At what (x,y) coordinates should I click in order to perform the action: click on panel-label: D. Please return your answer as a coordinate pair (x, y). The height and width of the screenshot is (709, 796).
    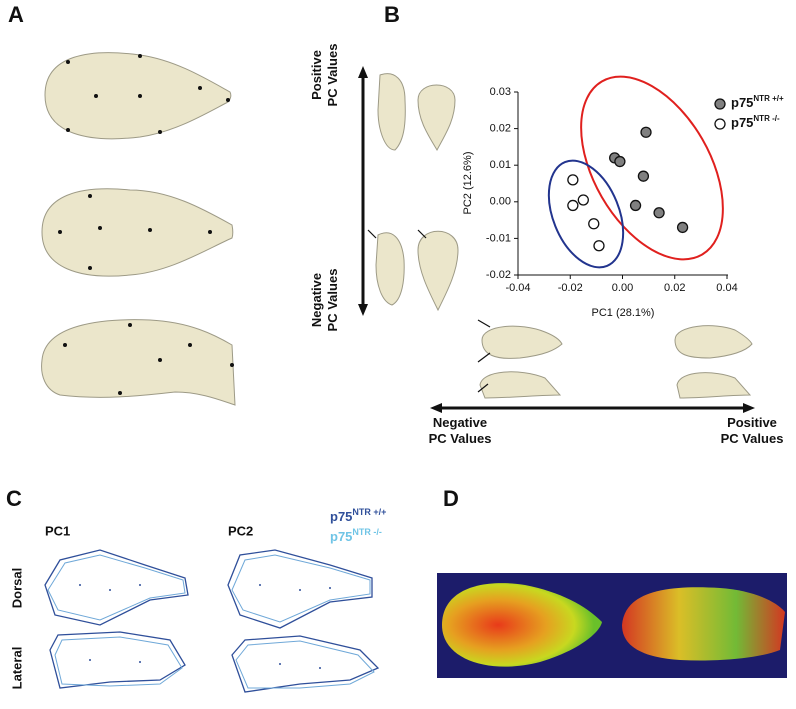
    Looking at the image, I should click on (451, 498).